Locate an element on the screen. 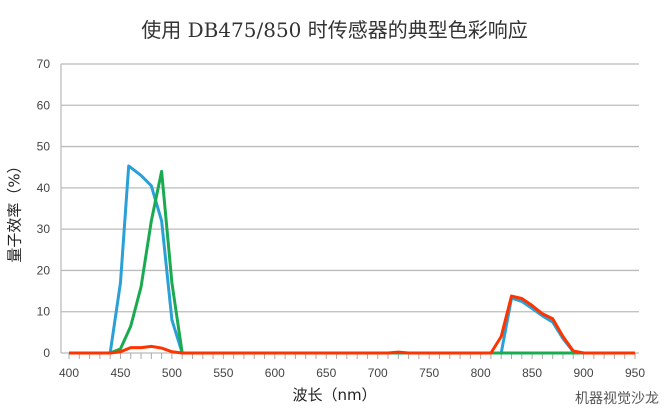 This screenshot has width=669, height=420. x-tick-label: 700 is located at coordinates (378, 373).